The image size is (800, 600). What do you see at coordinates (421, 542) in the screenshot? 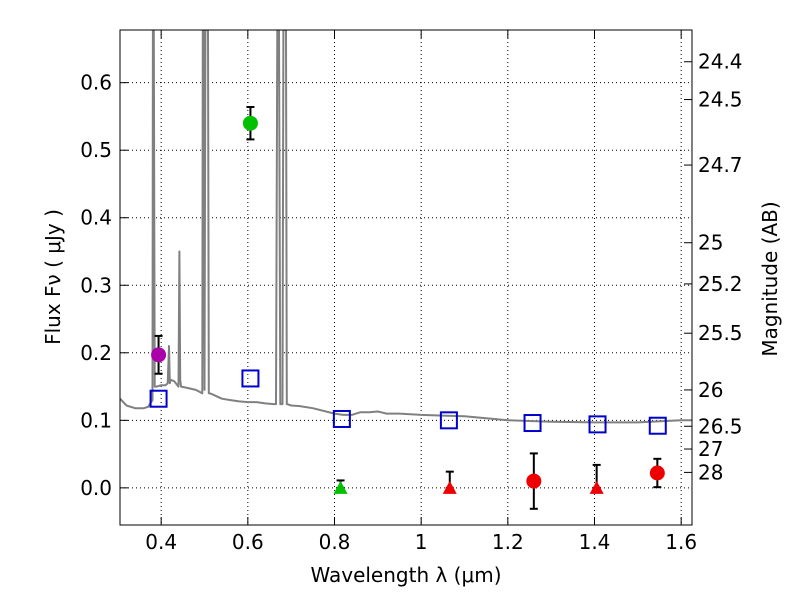
I see `x-tick-label: 1` at bounding box center [421, 542].